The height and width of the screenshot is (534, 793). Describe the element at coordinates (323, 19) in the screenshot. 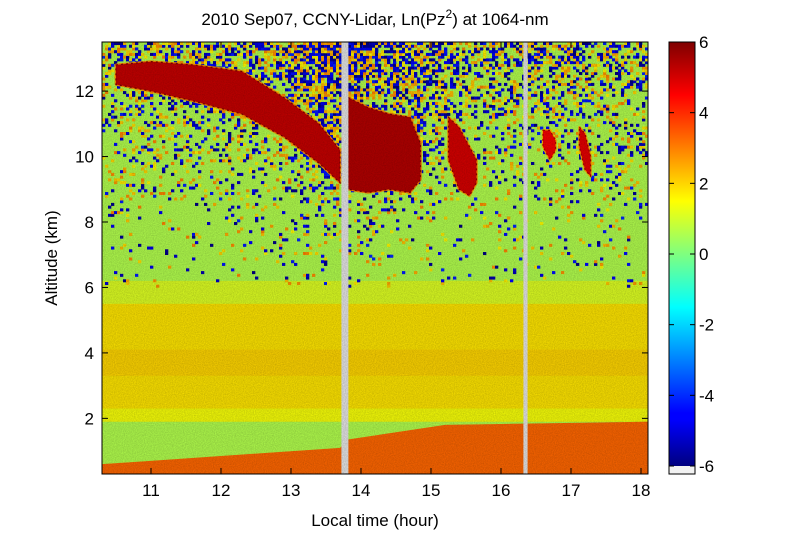

I see `chart-title-main: 2010 Sep07, CCNY-Lidar, Ln(Pz` at that location.